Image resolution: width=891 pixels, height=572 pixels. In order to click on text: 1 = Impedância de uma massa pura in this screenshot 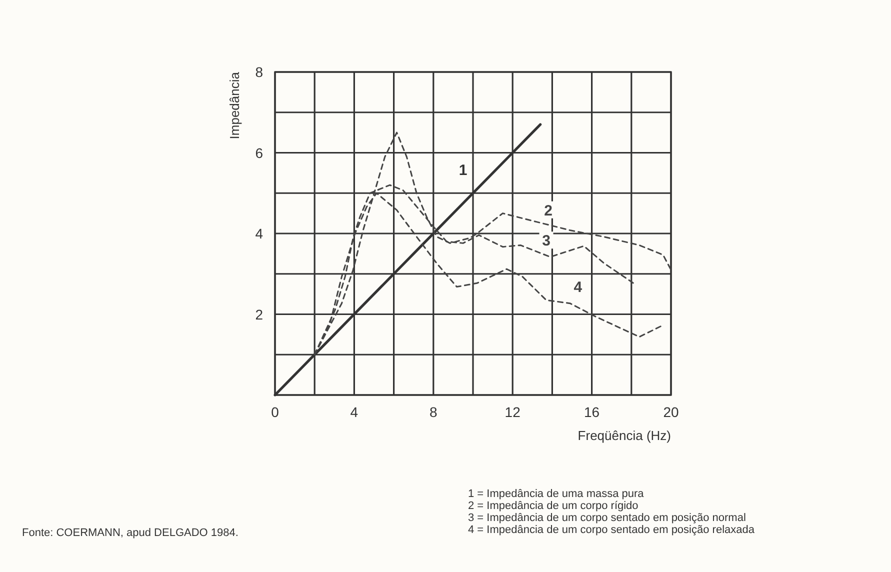, I will do `click(556, 494)`.